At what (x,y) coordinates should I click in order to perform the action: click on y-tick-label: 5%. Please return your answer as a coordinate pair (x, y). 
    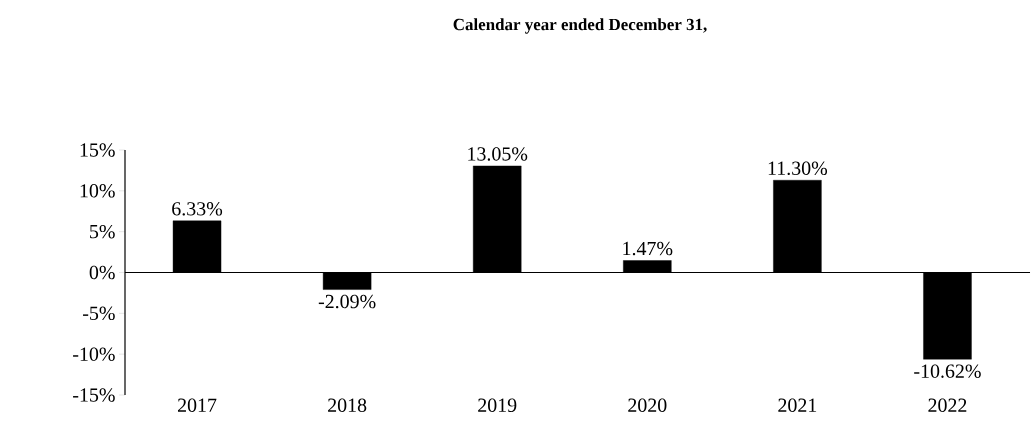
    Looking at the image, I should click on (102, 231).